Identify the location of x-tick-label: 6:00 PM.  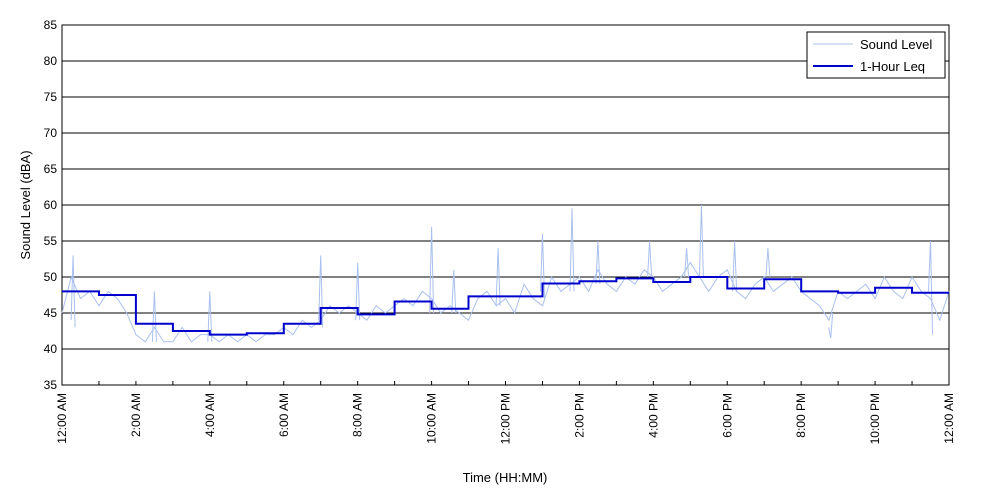
(727, 415).